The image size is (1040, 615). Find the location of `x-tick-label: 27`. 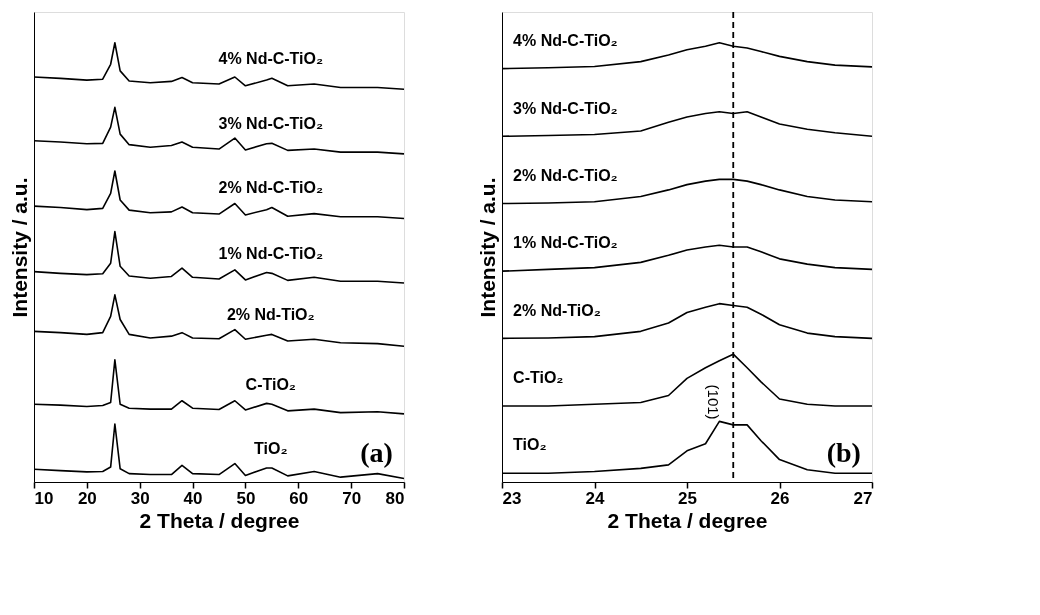

x-tick-label: 27 is located at coordinates (863, 498).